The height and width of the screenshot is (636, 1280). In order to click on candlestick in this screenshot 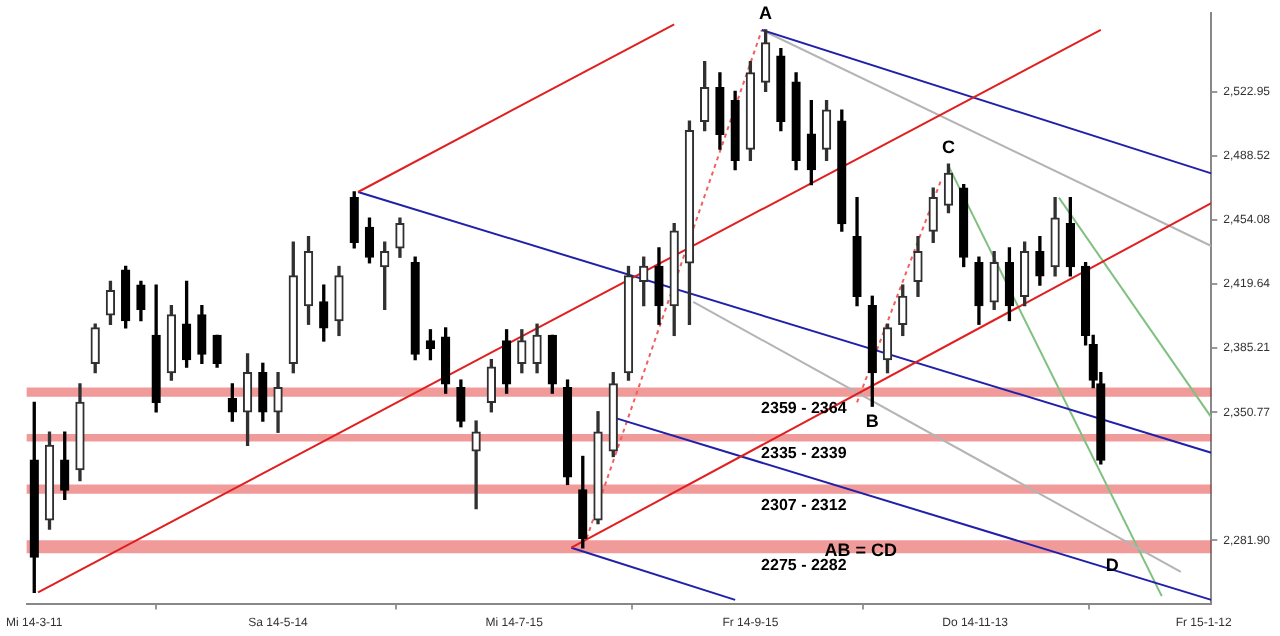, I will do `click(476, 465)`.